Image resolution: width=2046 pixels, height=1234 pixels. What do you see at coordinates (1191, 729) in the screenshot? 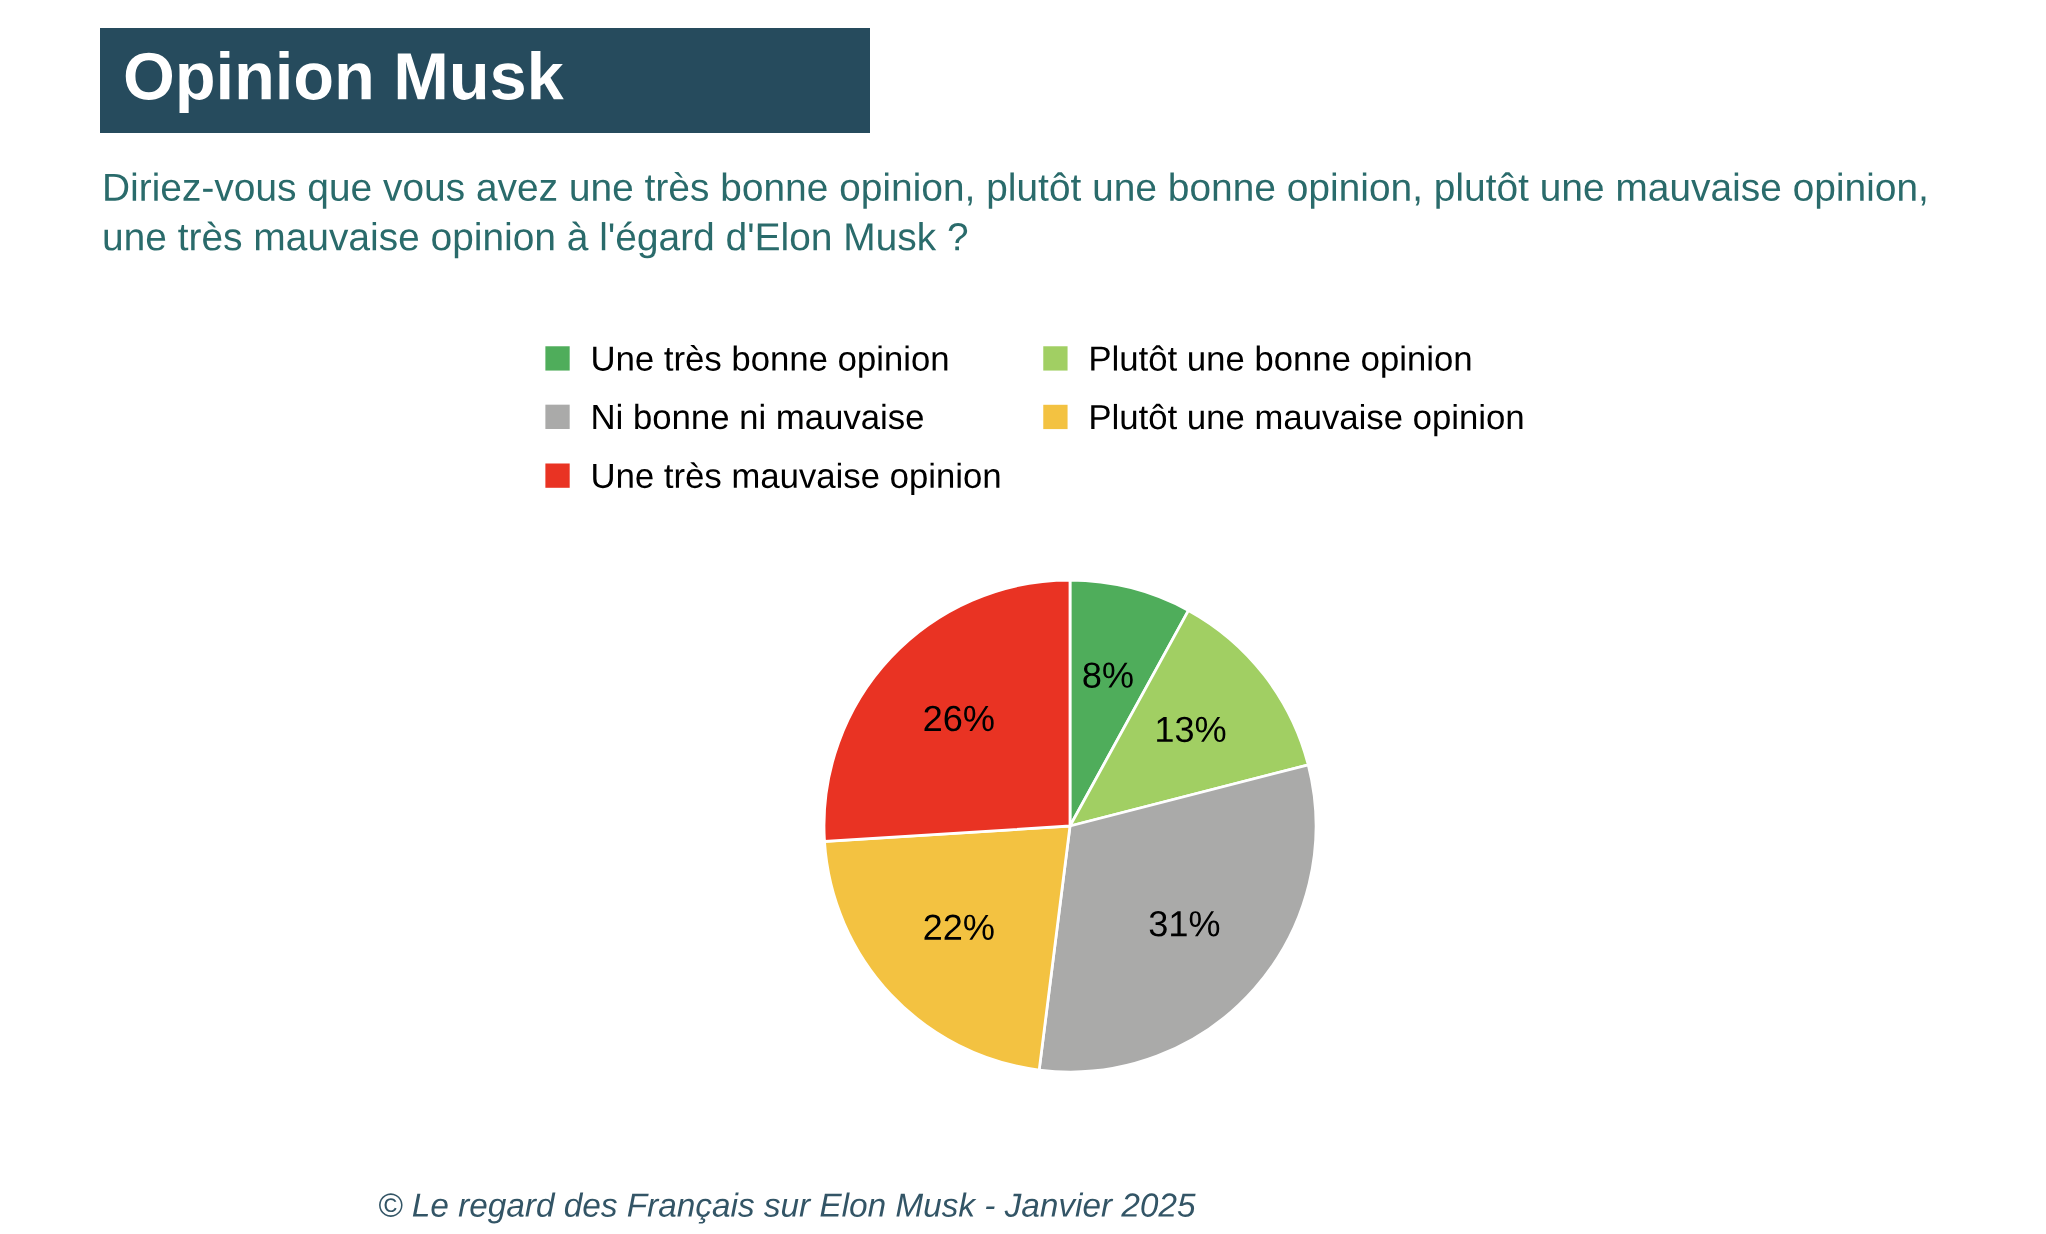
I see `data-label: 13%` at bounding box center [1191, 729].